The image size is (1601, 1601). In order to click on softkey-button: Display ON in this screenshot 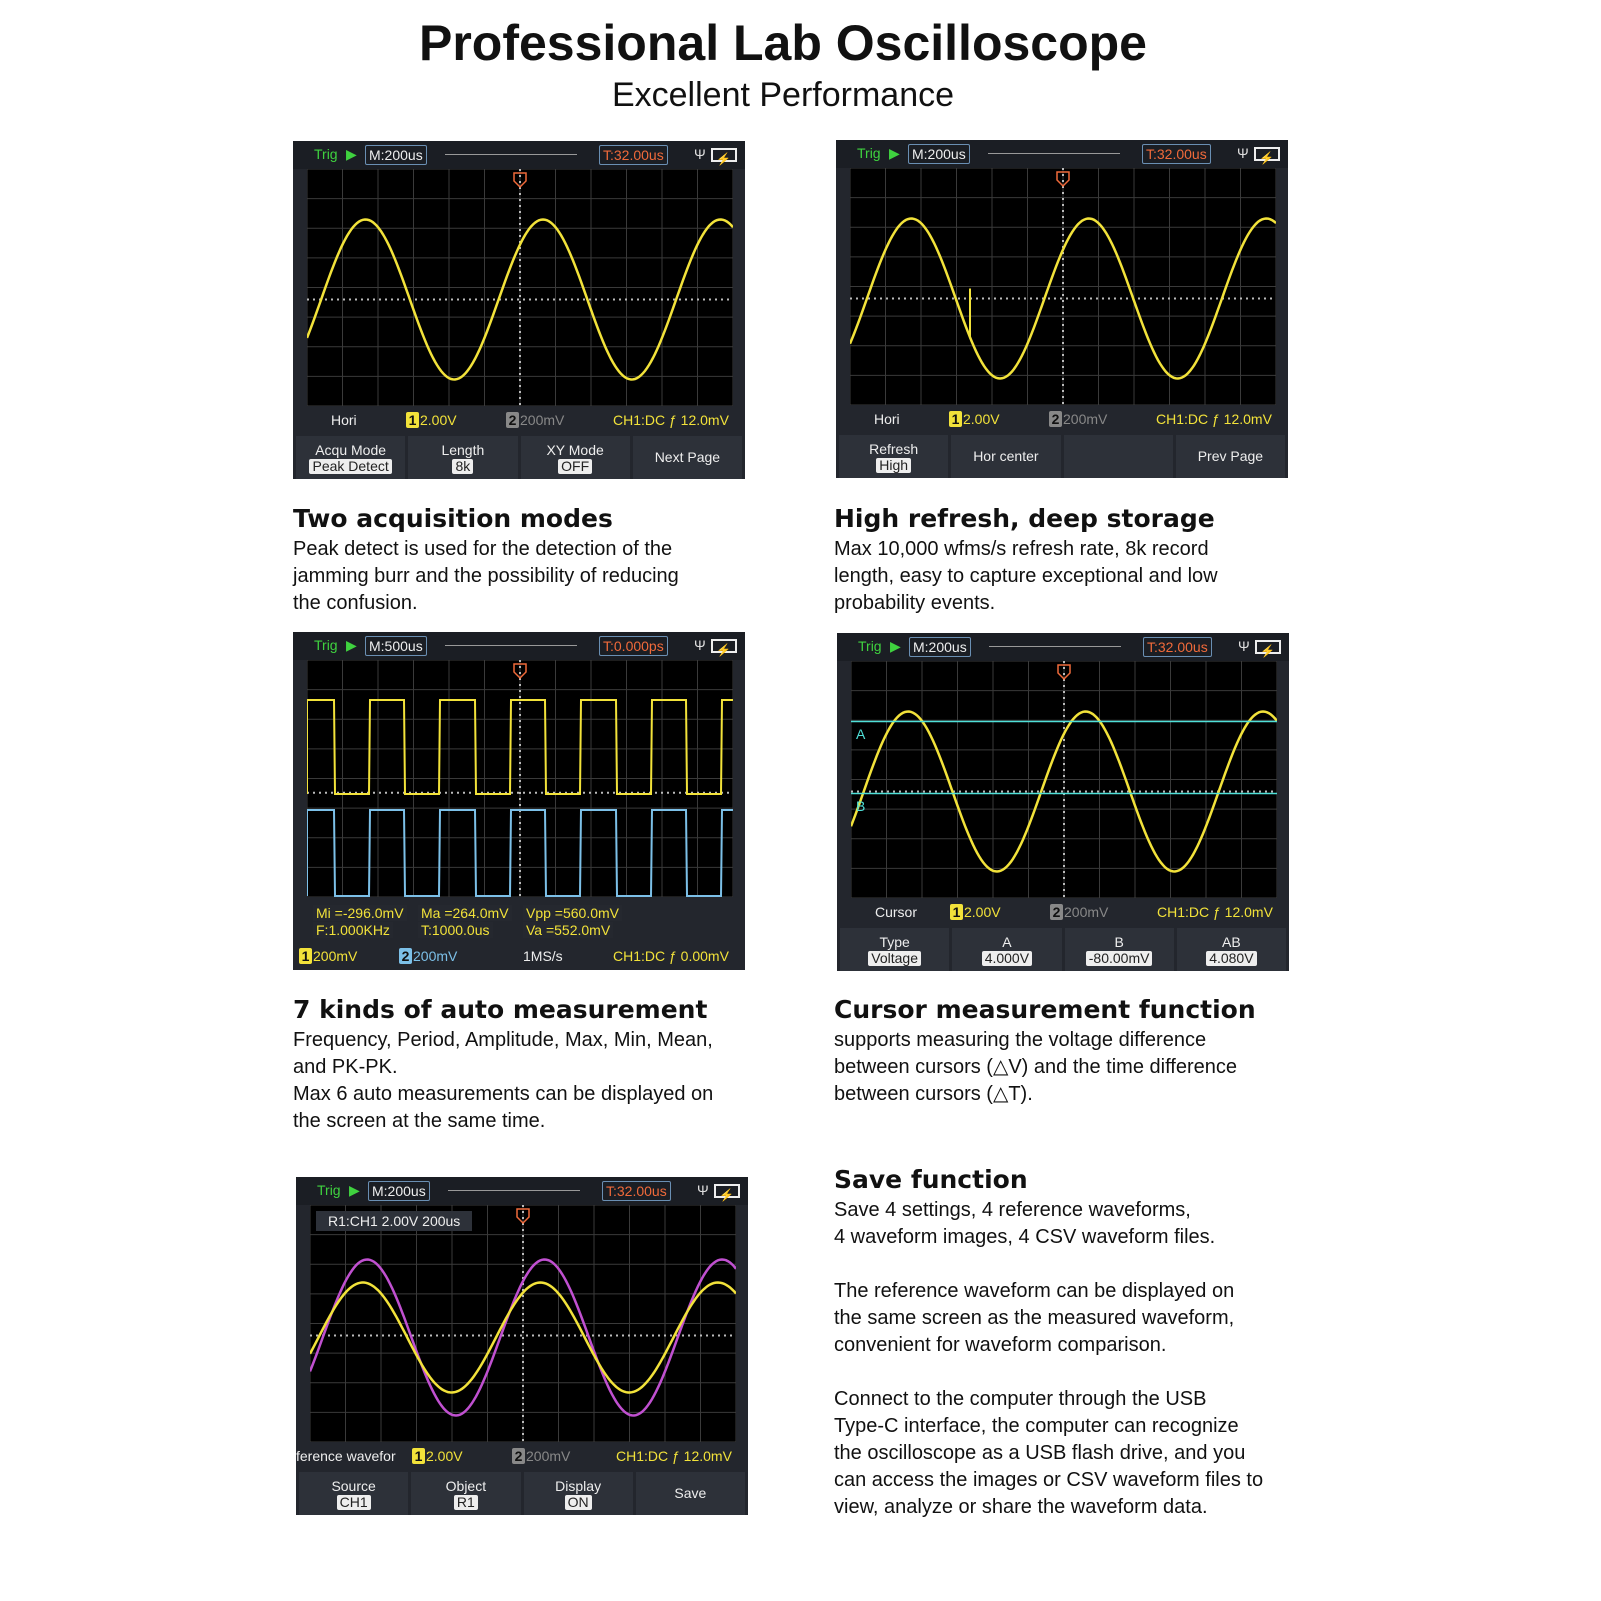, I will do `click(578, 1493)`.